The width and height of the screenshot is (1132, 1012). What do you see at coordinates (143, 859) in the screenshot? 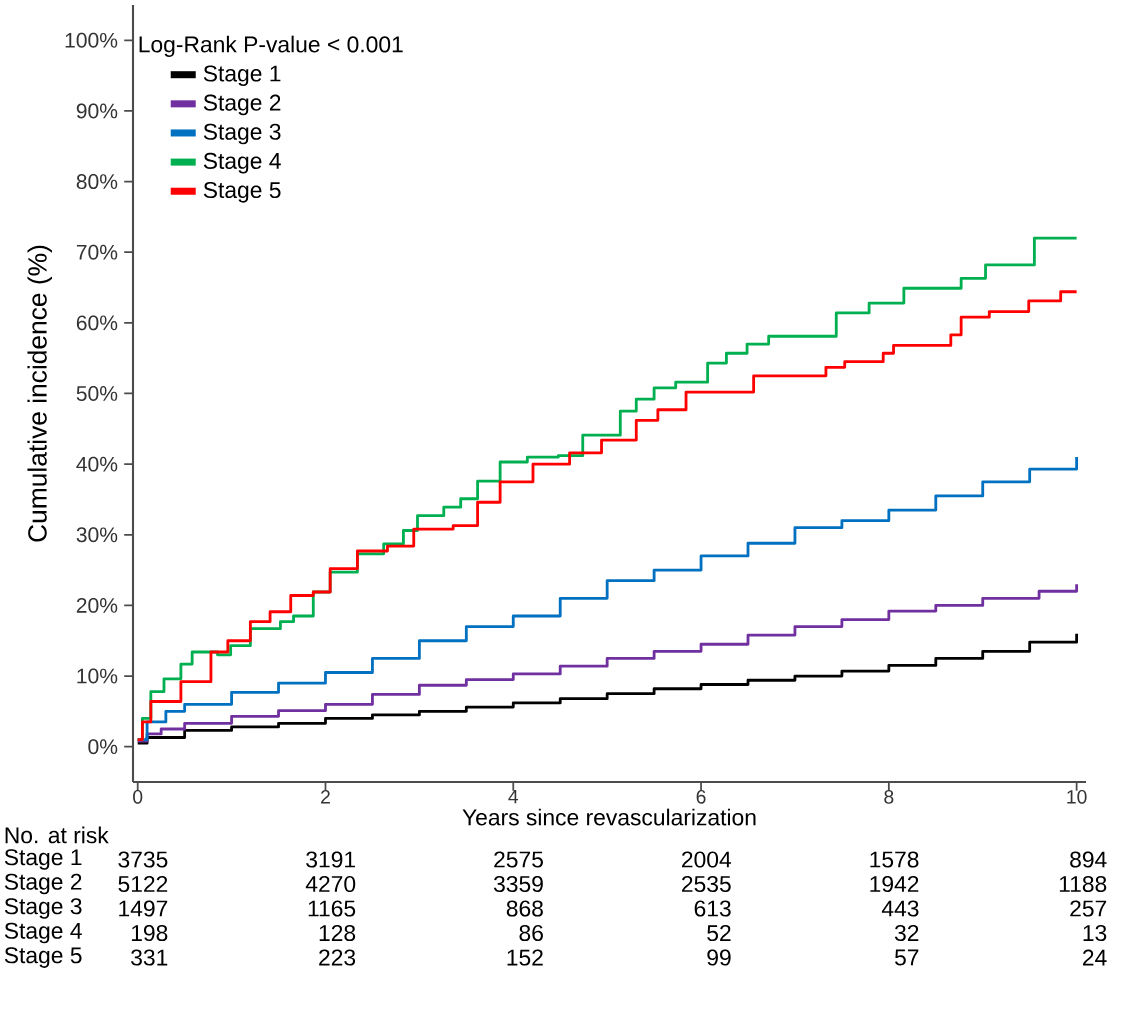
I see `text: 3735` at bounding box center [143, 859].